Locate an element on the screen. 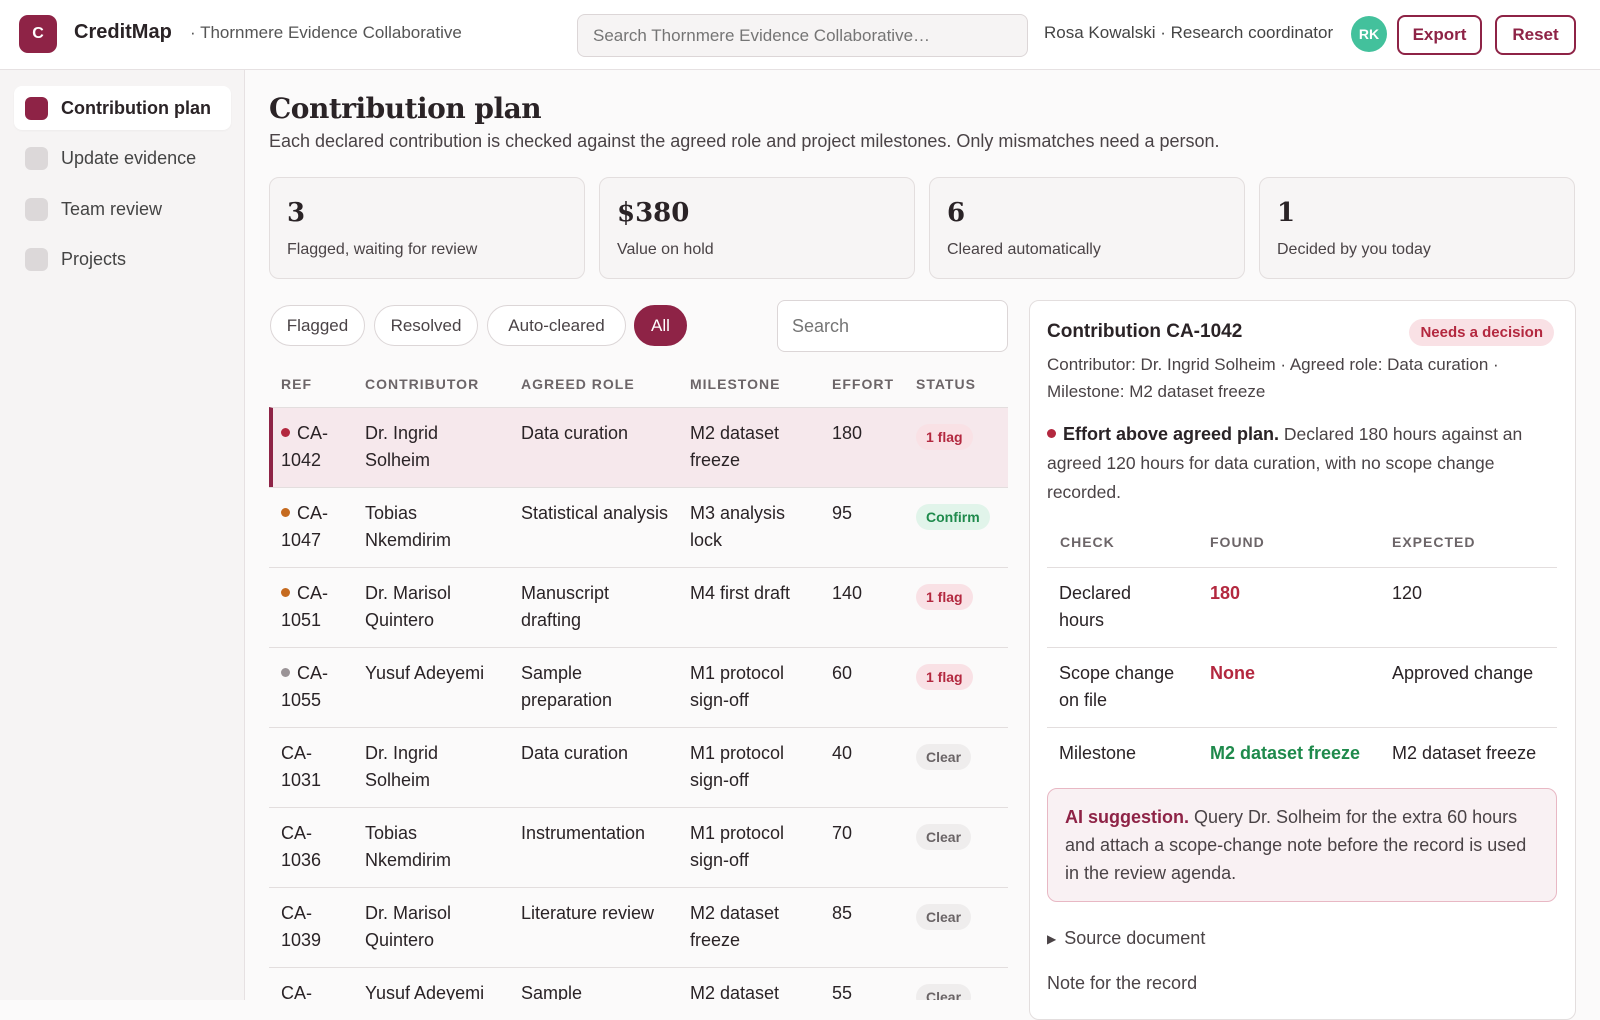  source-document-toggle: ▶ Source document is located at coordinates (1126, 938).